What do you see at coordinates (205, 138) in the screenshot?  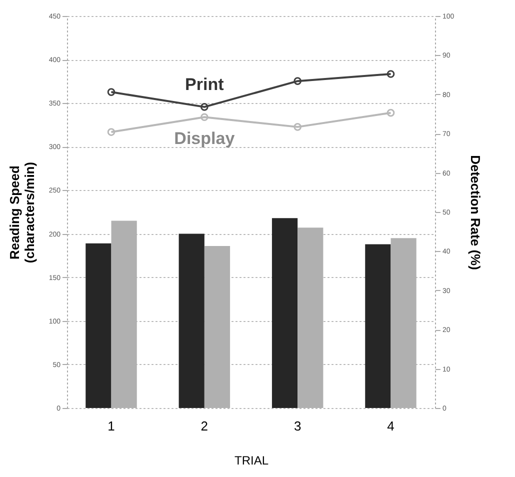 I see `series-label: Display` at bounding box center [205, 138].